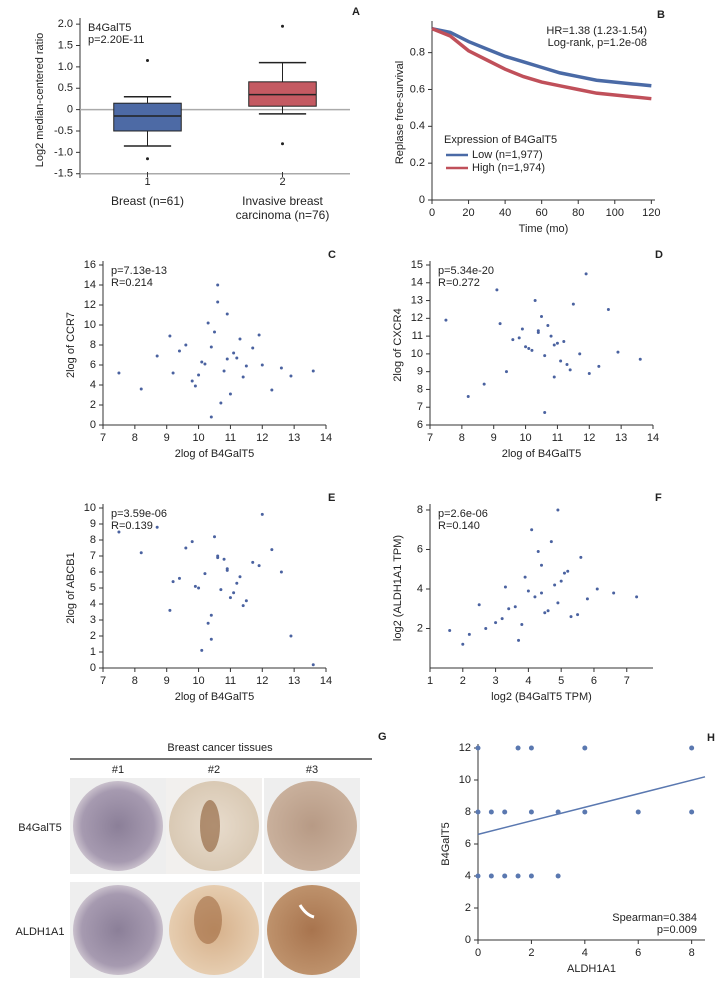 The width and height of the screenshot is (720, 990). Describe the element at coordinates (615, 213) in the screenshot. I see `x-tick-label: 100` at that location.